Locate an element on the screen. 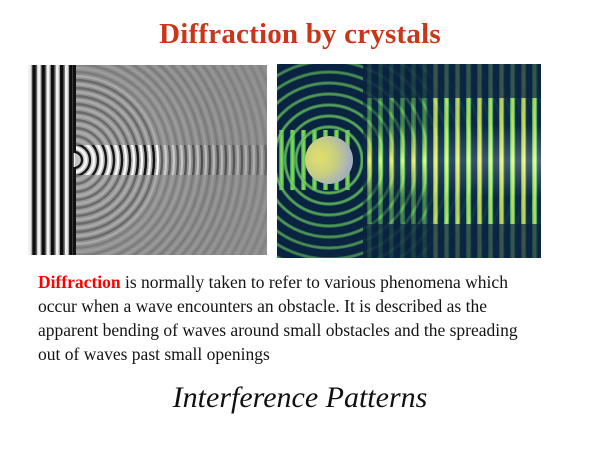  incident-plane-waves is located at coordinates (52, 160).